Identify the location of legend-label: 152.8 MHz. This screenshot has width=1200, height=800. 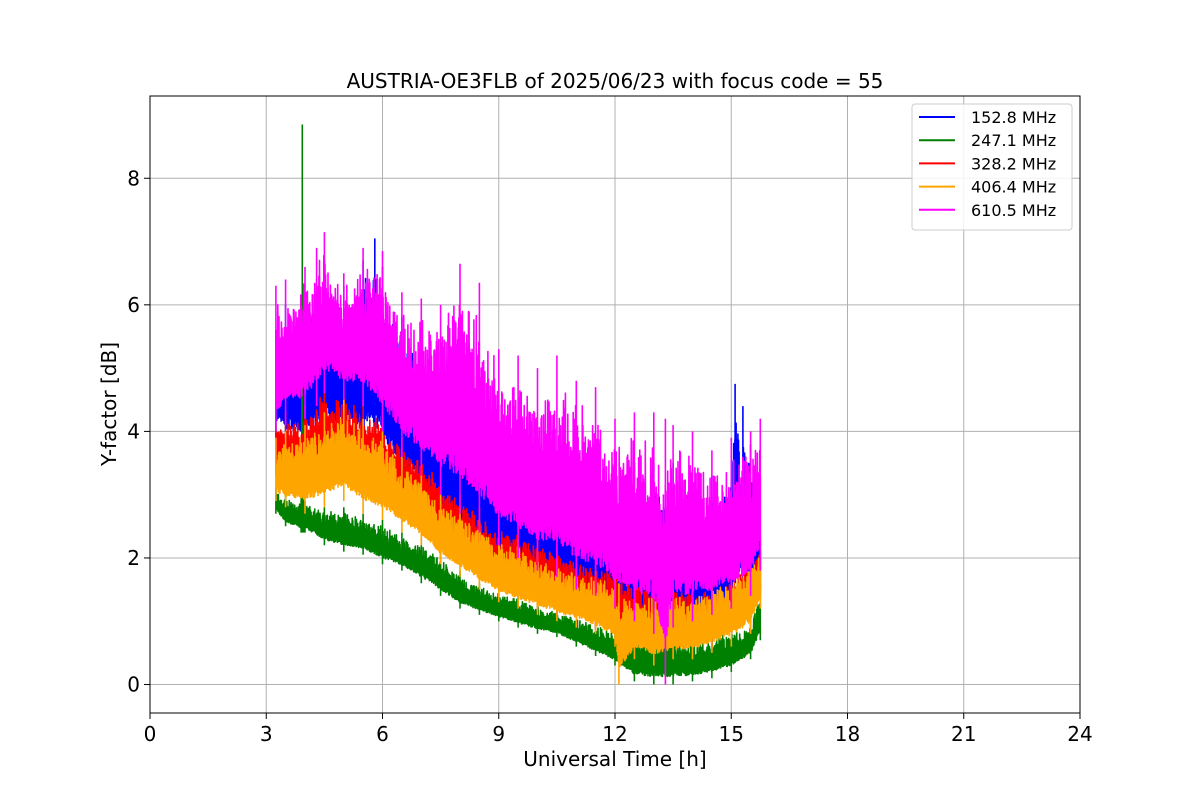
(1013, 117).